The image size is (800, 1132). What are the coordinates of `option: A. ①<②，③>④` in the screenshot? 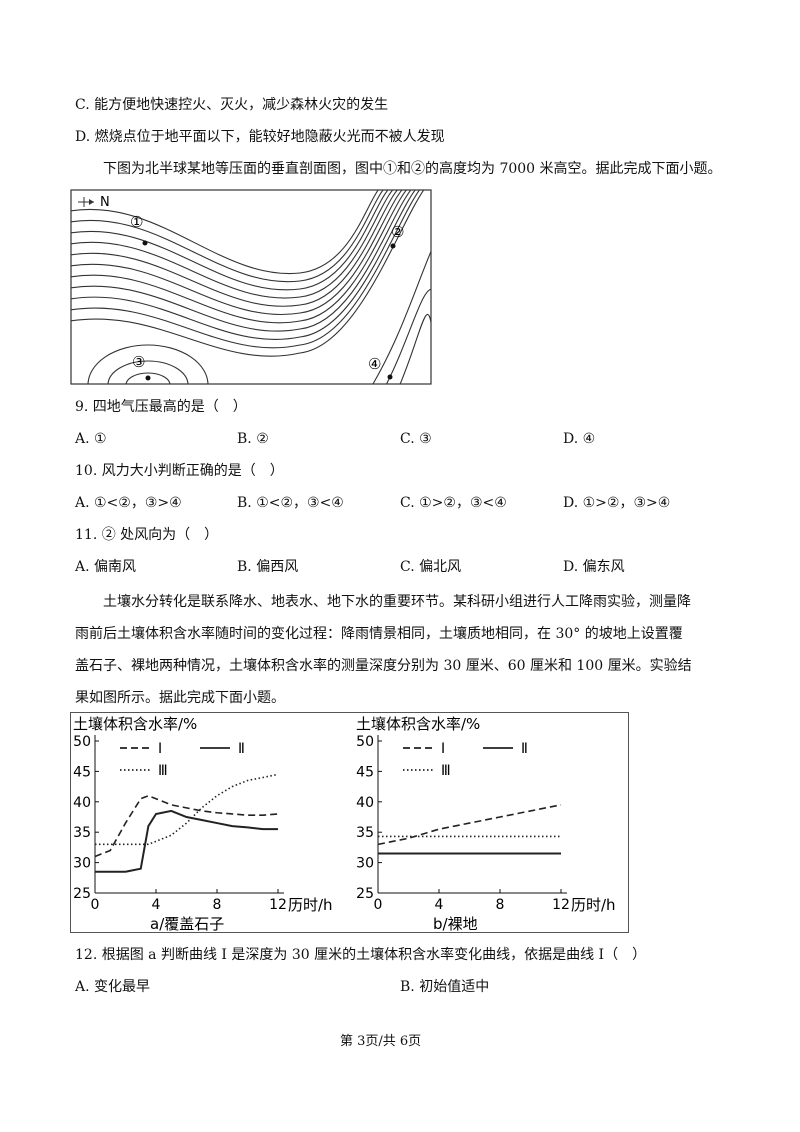 It's located at (128, 503).